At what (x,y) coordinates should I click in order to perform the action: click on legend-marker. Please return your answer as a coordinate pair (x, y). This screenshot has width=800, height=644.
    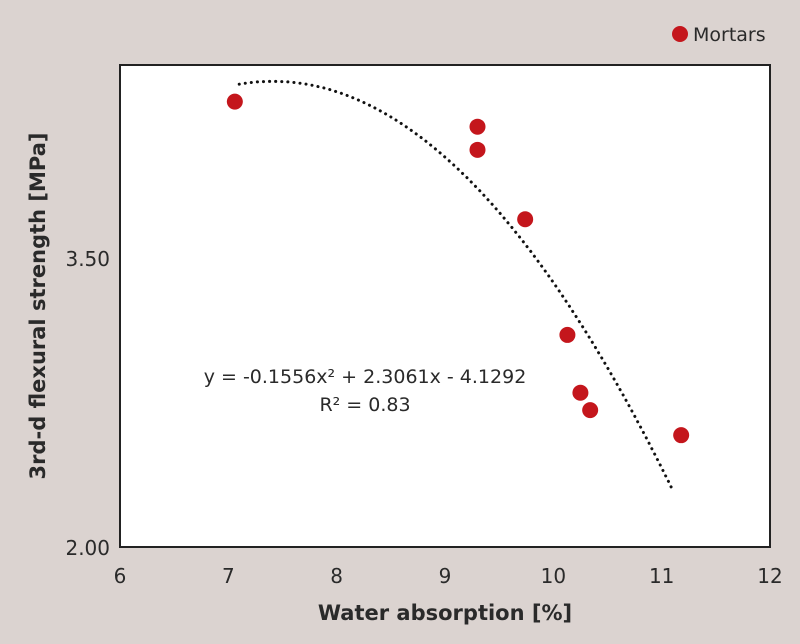
    Looking at the image, I should click on (680, 34).